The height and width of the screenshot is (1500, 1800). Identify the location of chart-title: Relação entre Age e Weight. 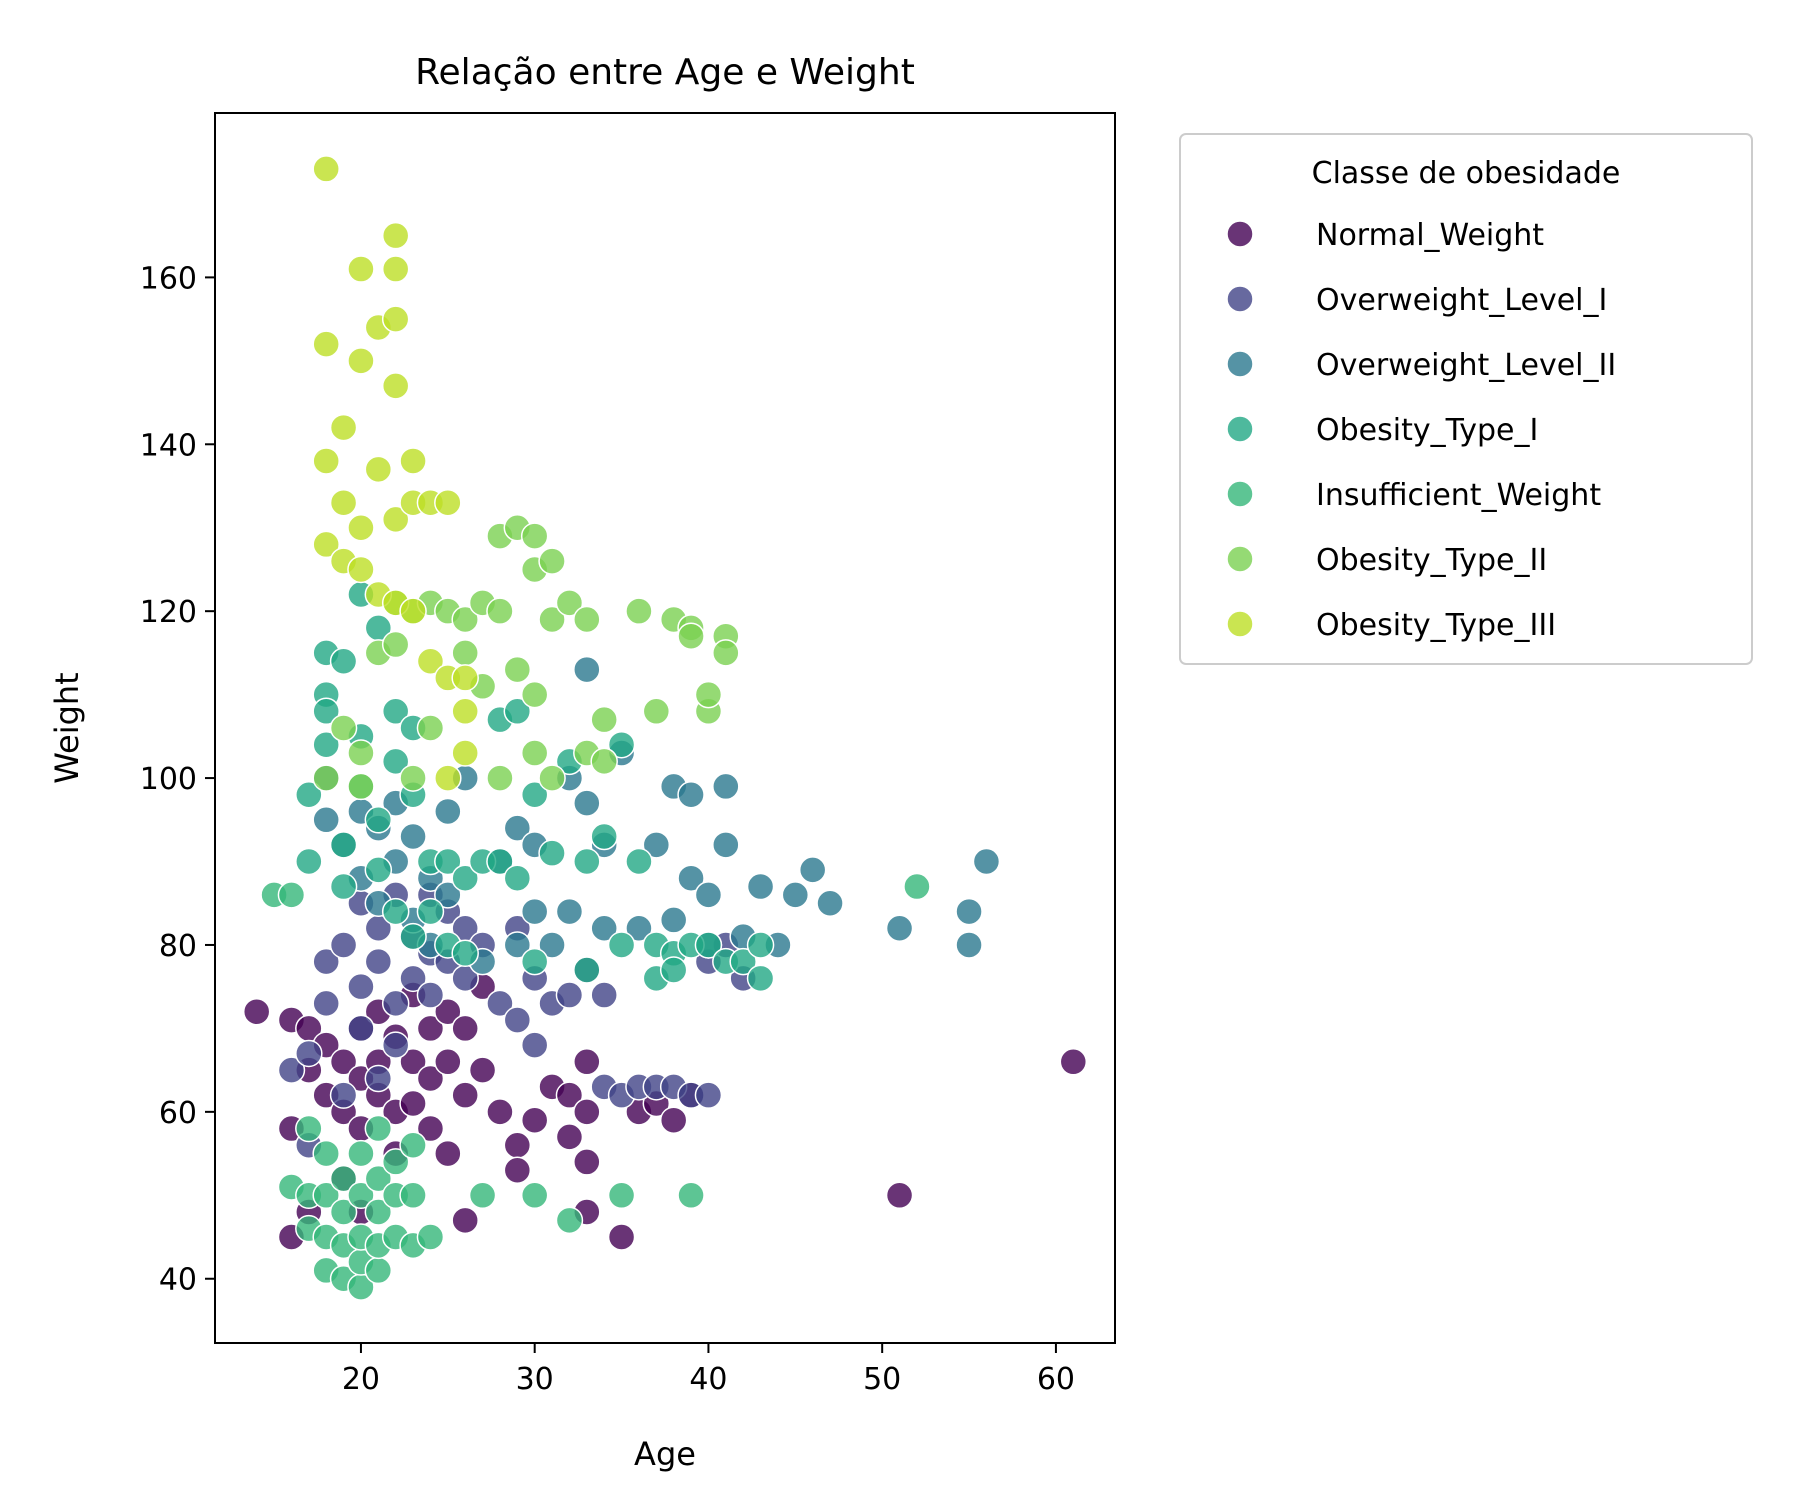
(665, 72).